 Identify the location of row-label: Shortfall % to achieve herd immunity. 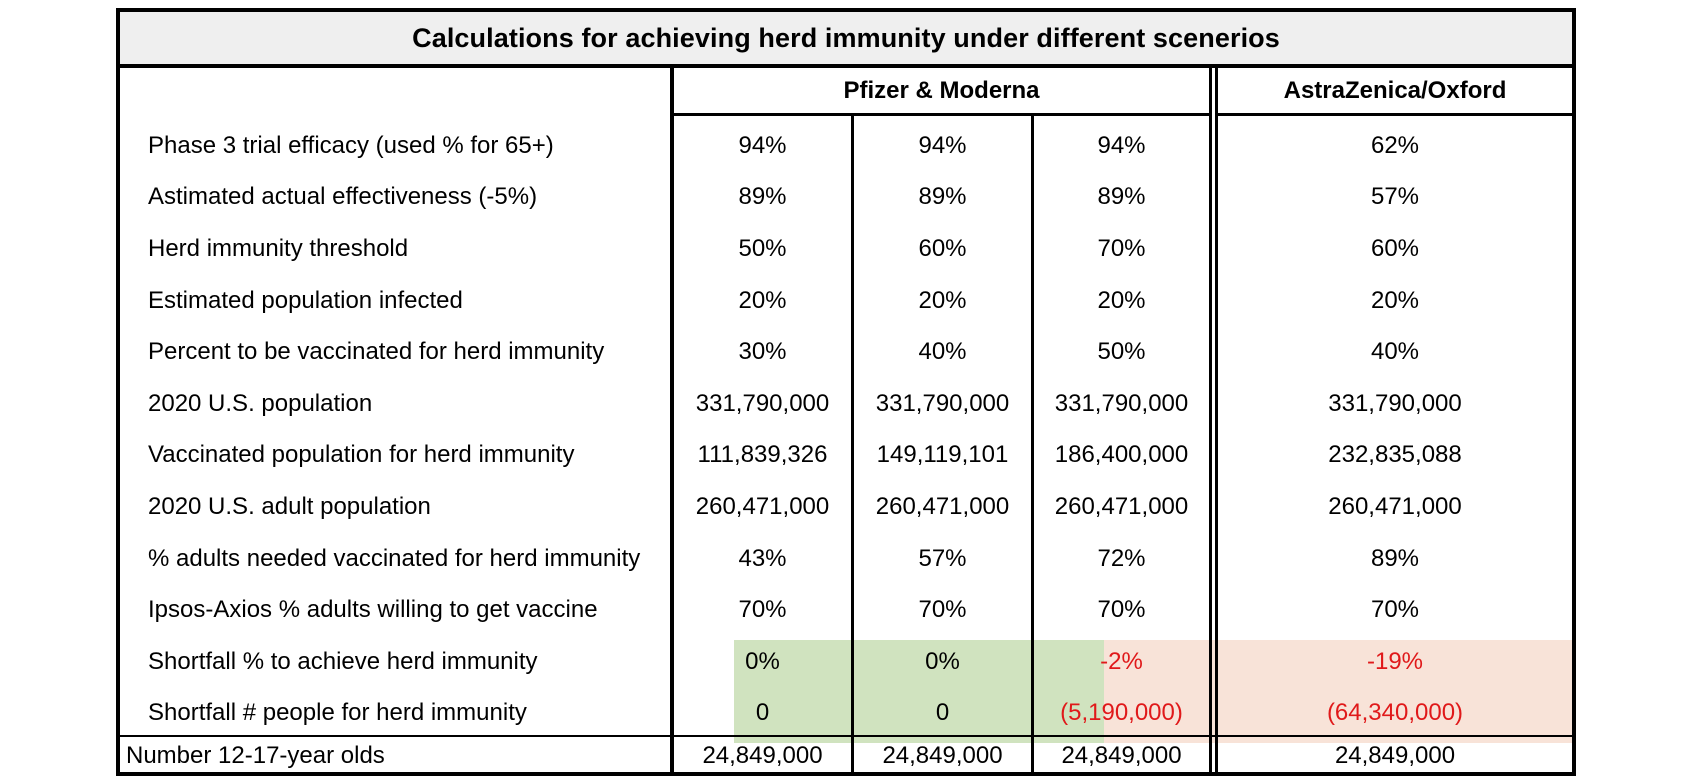
(343, 661).